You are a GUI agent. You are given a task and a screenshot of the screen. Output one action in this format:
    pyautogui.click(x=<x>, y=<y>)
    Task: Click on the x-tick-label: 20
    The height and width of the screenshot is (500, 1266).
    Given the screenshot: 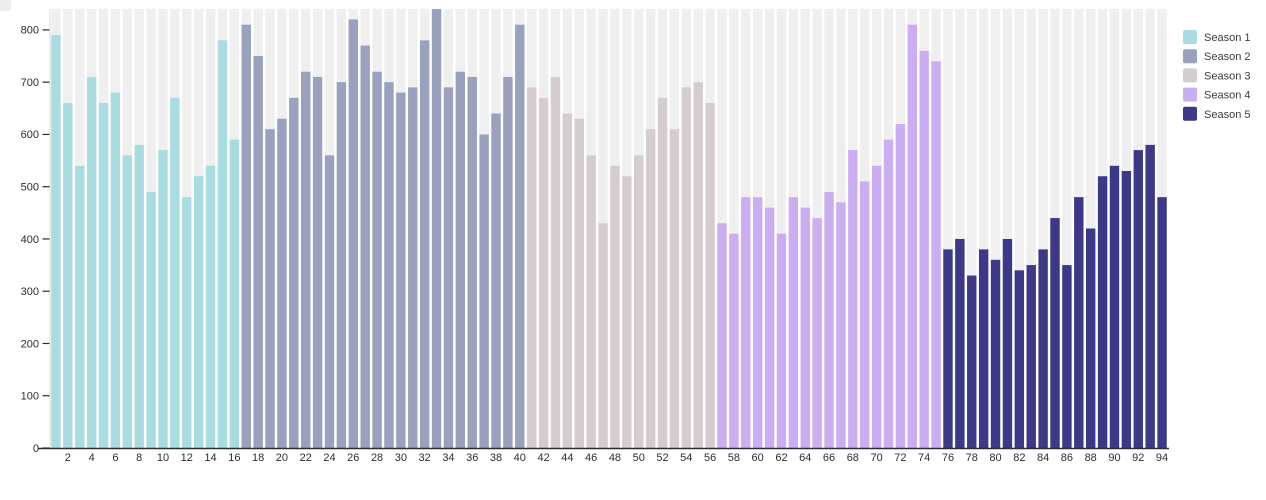 What is the action you would take?
    pyautogui.click(x=282, y=458)
    